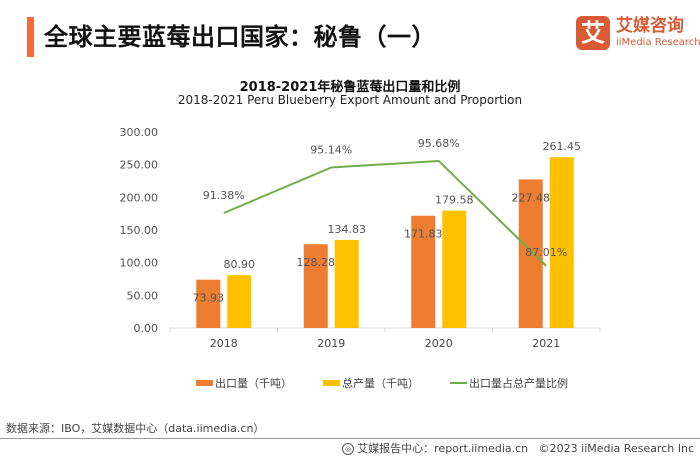 This screenshot has width=700, height=456. What do you see at coordinates (139, 197) in the screenshot?
I see `y-tick-label: 200.00` at bounding box center [139, 197].